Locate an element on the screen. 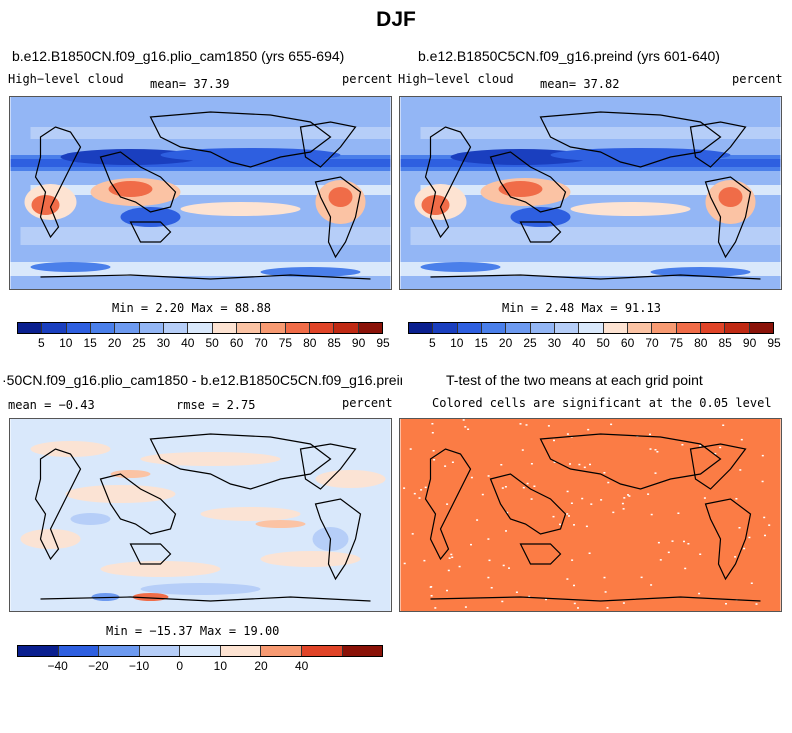 This screenshot has width=792, height=733. colorbar-tick-label: −20 is located at coordinates (98, 666).